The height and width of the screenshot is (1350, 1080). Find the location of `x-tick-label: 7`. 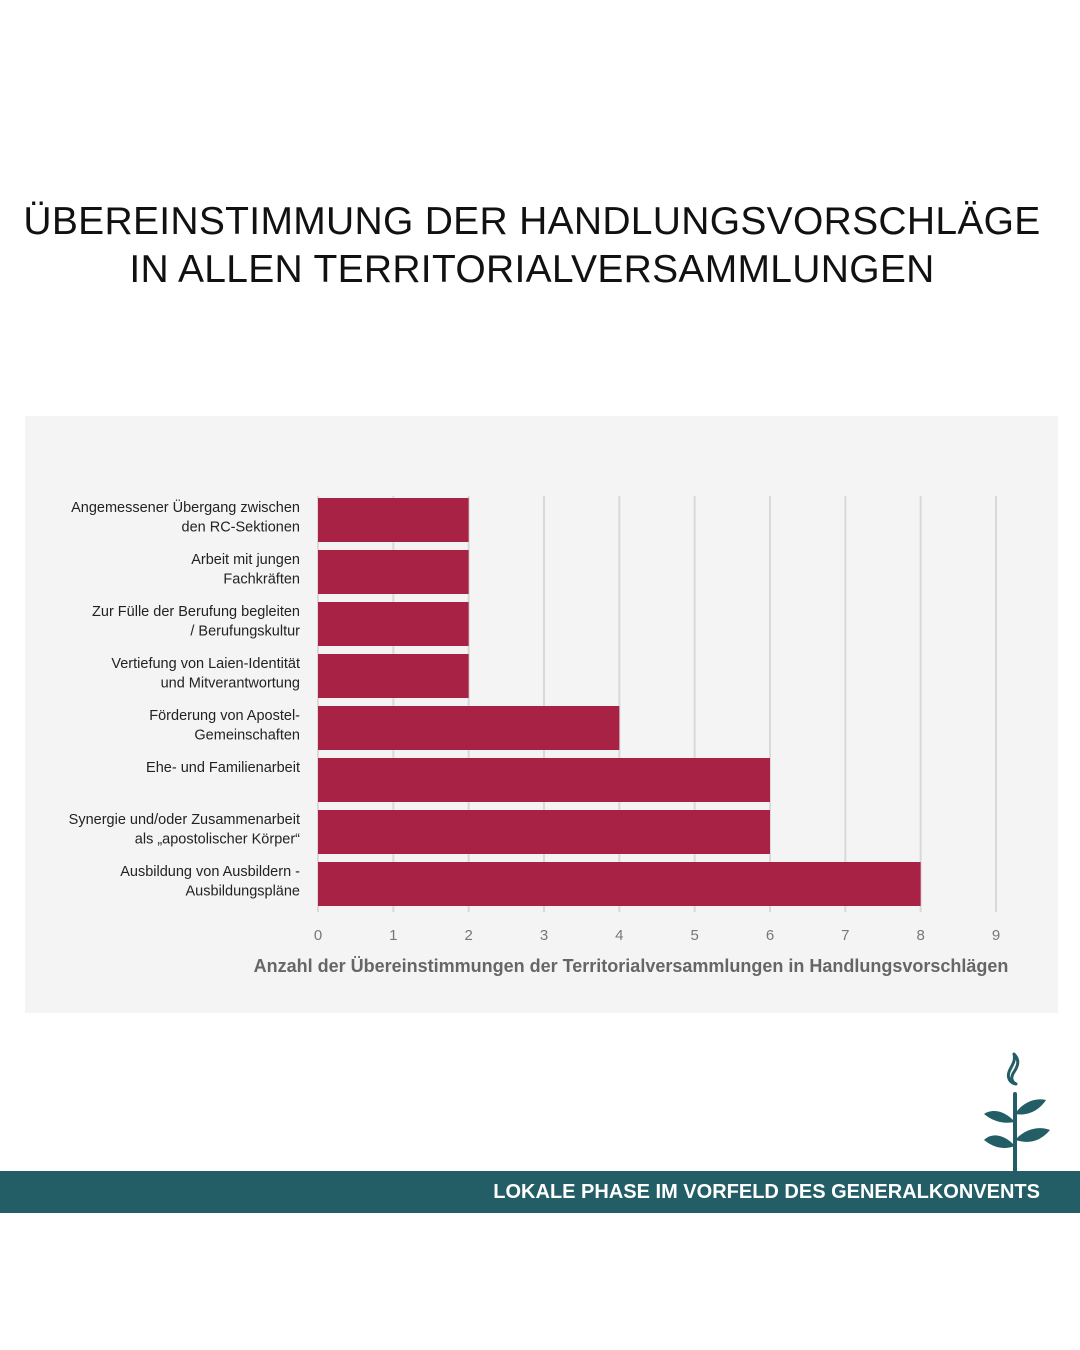

x-tick-label: 7 is located at coordinates (845, 935).